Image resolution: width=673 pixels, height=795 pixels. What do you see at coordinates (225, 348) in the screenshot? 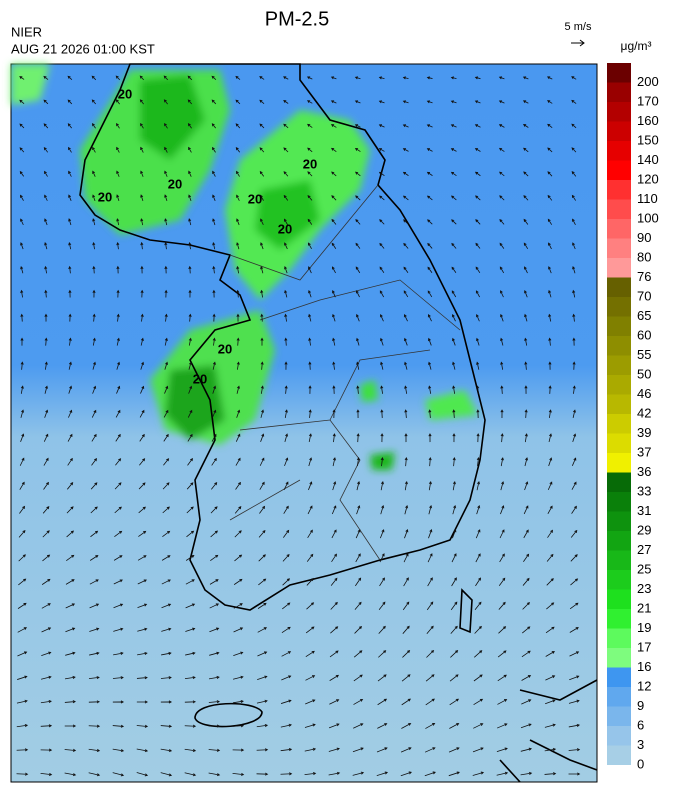
I see `contour-label: 20` at bounding box center [225, 348].